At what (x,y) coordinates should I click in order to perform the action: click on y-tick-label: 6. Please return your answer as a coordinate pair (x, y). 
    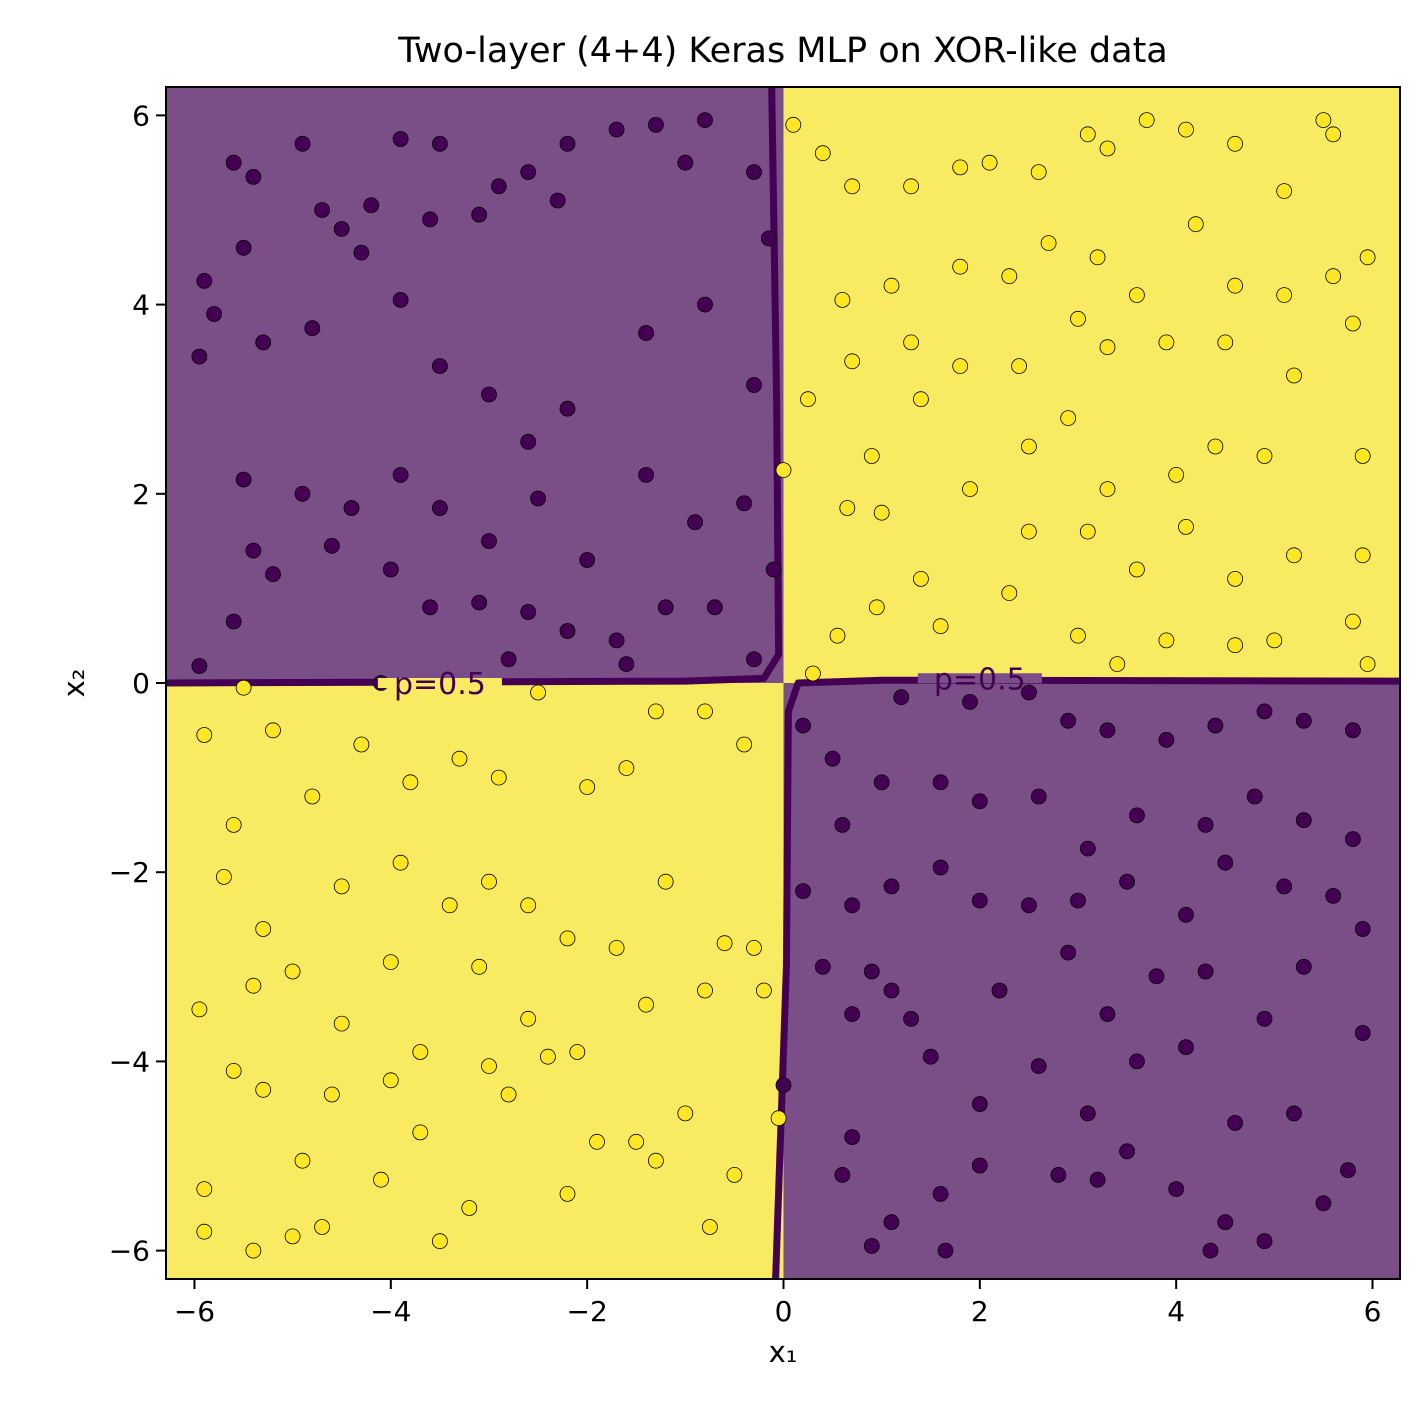
    Looking at the image, I should click on (141, 115).